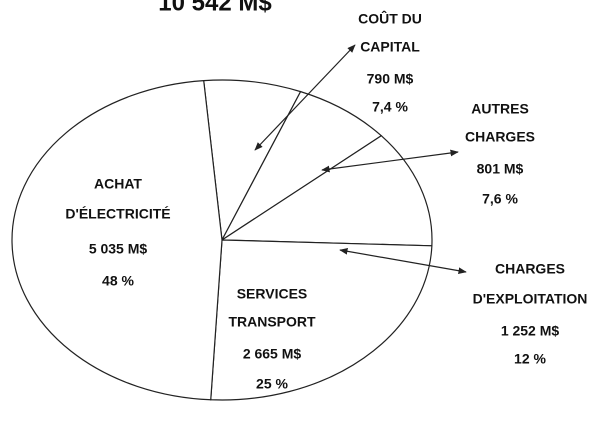 This screenshot has width=608, height=422. Describe the element at coordinates (321, 320) in the screenshot. I see `pie-slice` at that location.